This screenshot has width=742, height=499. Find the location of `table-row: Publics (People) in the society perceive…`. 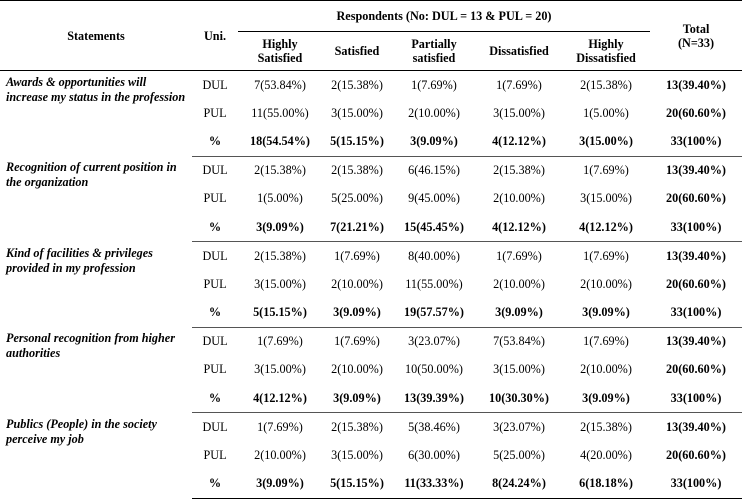

table-row: Publics (People) in the society perceive… is located at coordinates (371, 429).